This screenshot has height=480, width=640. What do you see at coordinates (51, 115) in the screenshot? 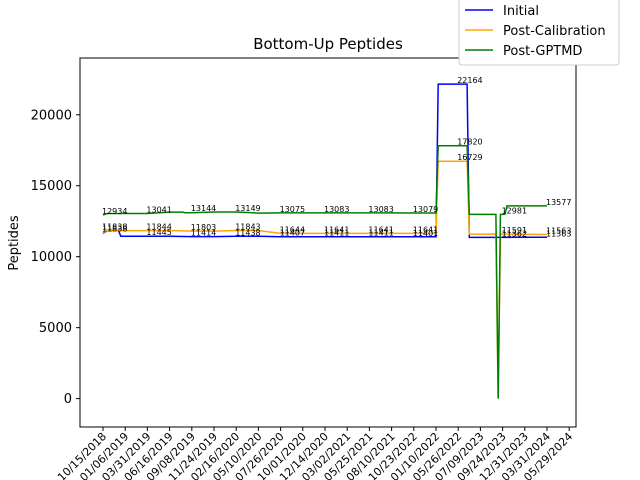
I see `y-tick-label: 20000` at bounding box center [51, 115].